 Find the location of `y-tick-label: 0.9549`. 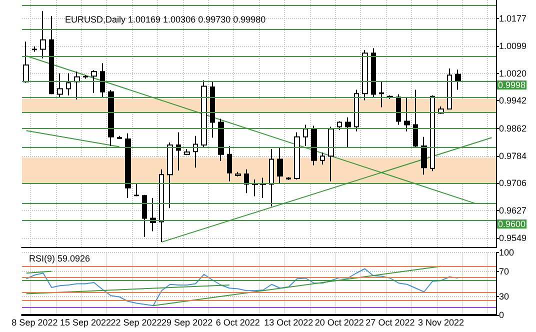

y-tick-label: 0.9549 is located at coordinates (513, 237).